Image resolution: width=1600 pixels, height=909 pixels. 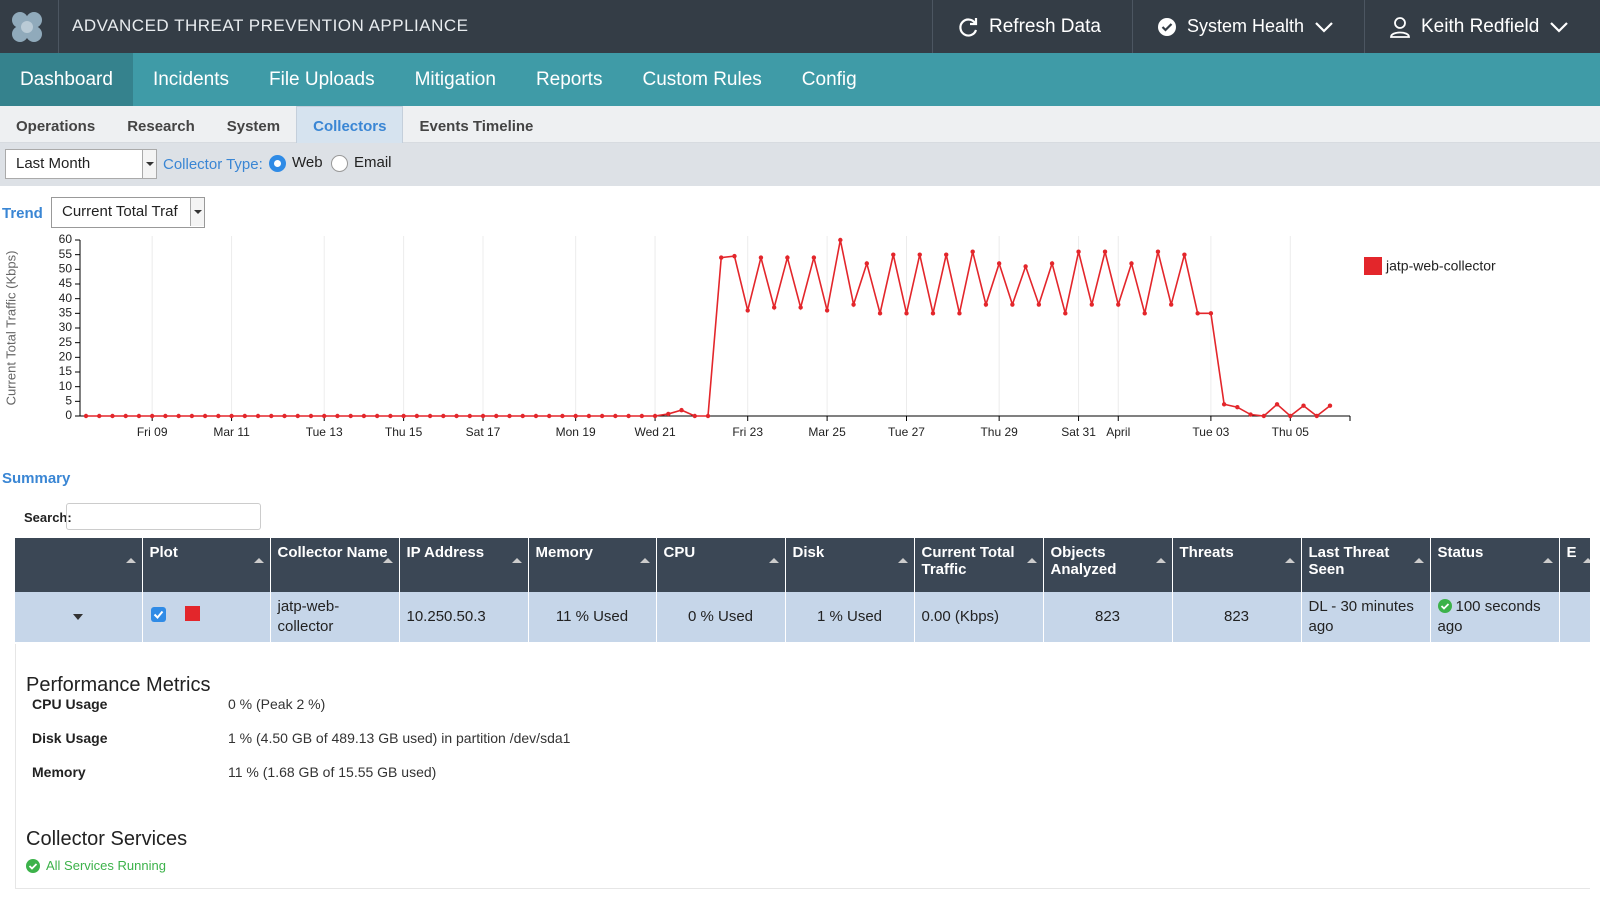 I want to click on cell-text: 0.00 (Kbps), so click(x=960, y=616).